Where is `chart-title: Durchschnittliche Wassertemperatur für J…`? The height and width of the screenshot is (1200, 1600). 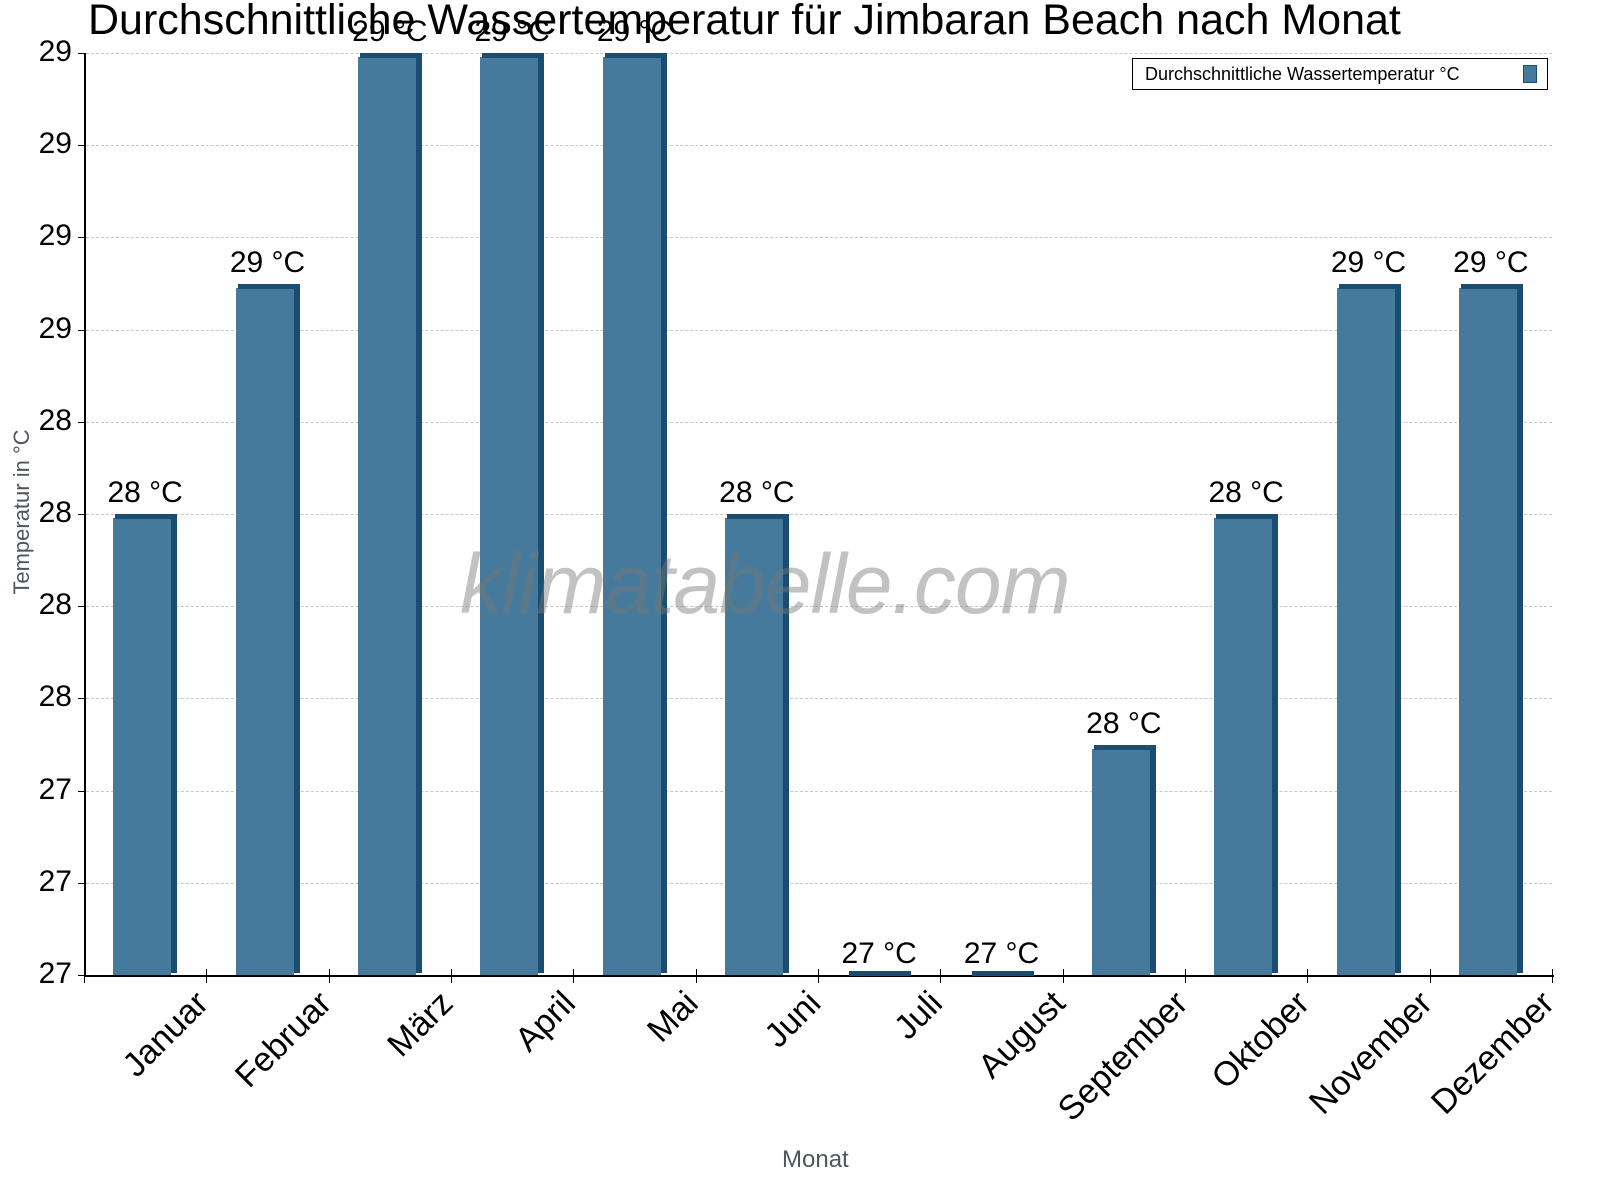
chart-title: Durchschnittliche Wassertemperatur für J… is located at coordinates (744, 22).